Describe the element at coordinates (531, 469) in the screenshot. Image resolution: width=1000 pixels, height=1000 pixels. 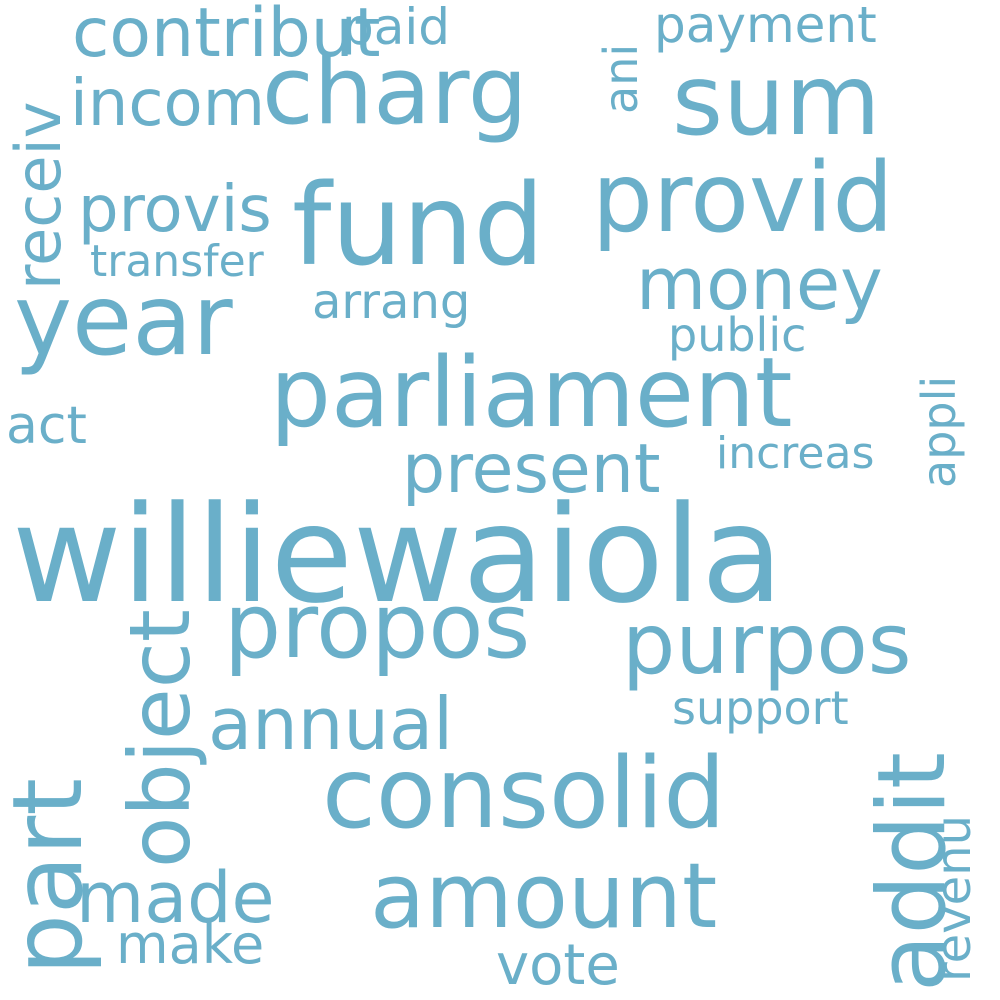
I see `word-incom: present` at that location.